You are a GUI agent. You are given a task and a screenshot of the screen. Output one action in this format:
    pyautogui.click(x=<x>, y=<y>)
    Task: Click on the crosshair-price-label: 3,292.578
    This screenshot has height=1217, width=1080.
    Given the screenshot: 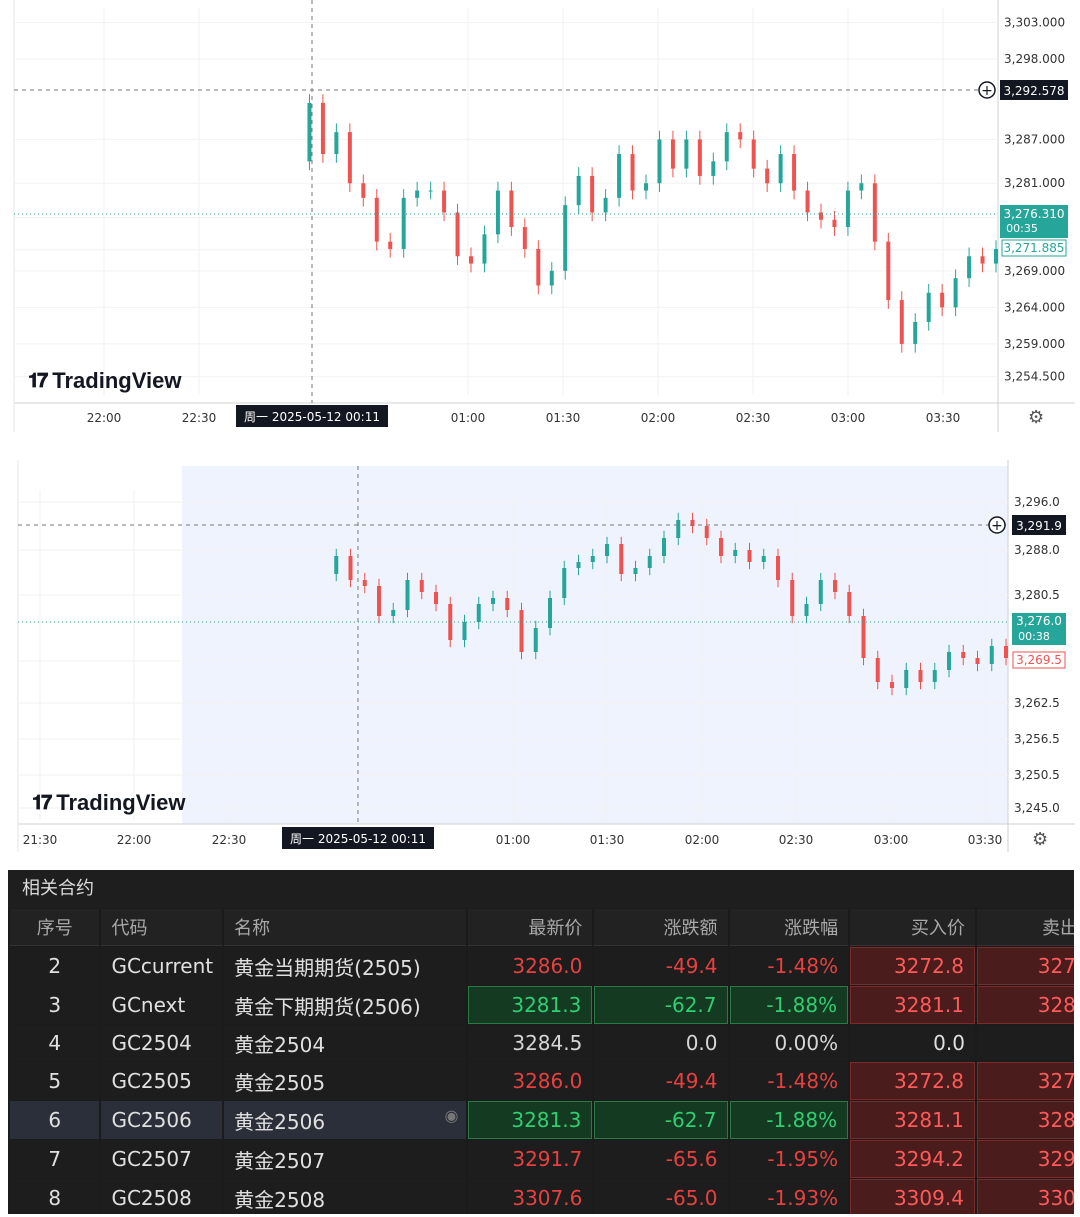 What is the action you would take?
    pyautogui.click(x=1033, y=91)
    